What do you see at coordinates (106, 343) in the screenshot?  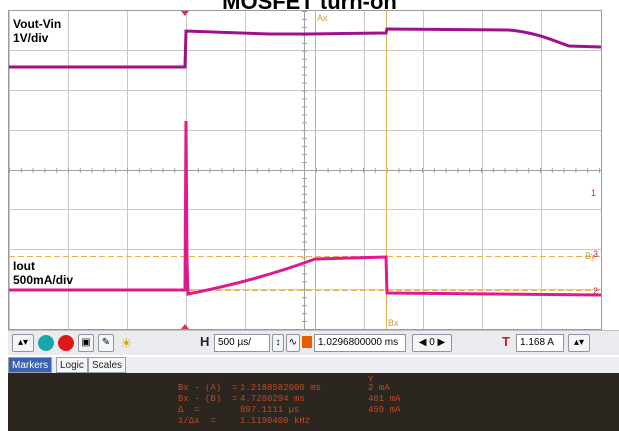 I see `probe-icon: ✎` at bounding box center [106, 343].